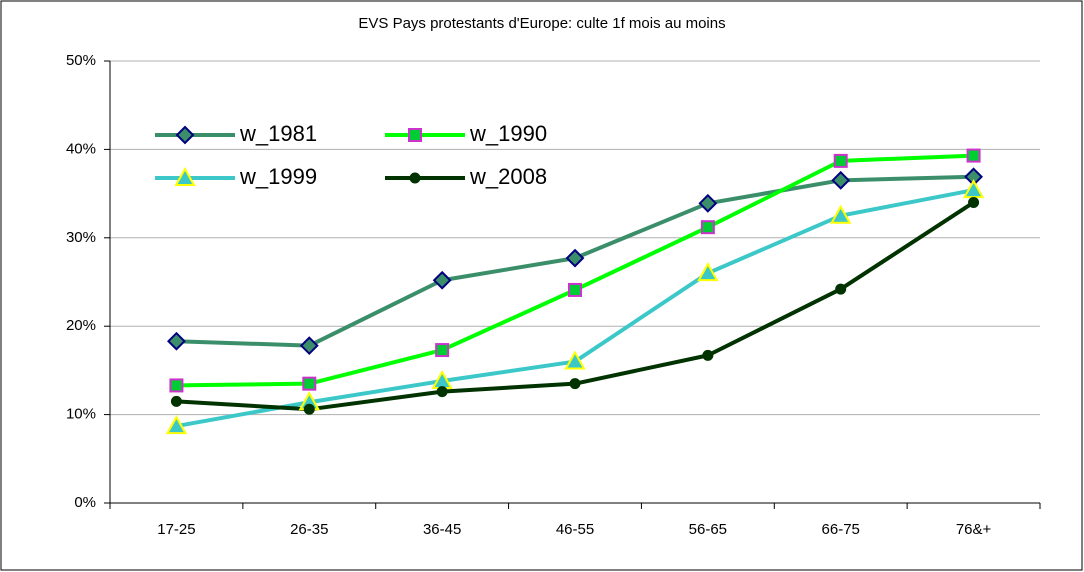  I want to click on y-tick-label: 50%, so click(81, 60).